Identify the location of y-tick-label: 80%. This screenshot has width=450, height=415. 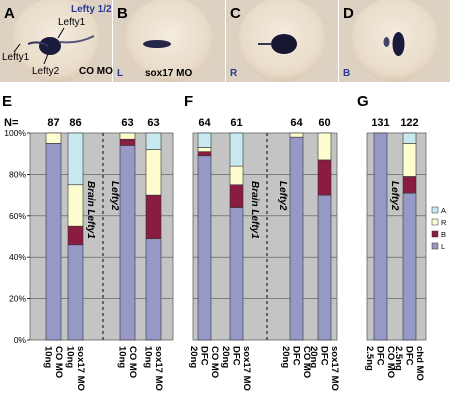
(17, 174).